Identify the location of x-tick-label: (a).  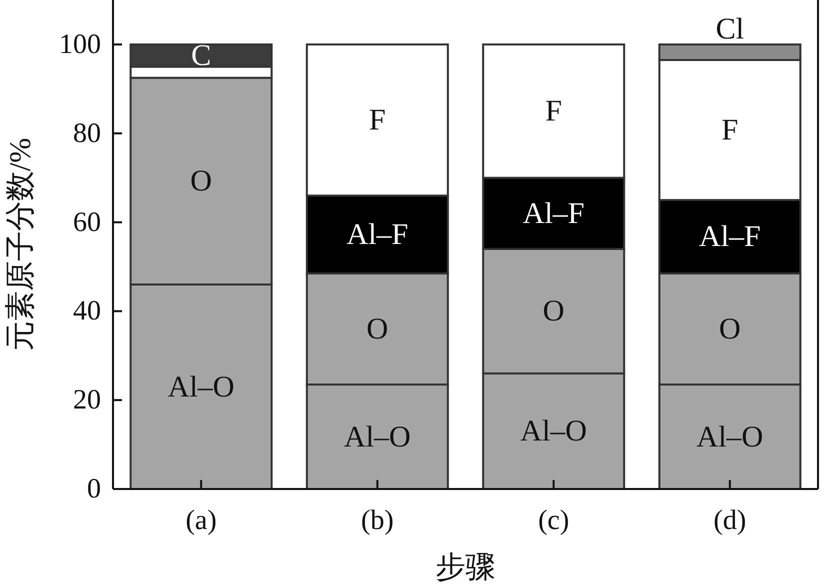
(201, 520).